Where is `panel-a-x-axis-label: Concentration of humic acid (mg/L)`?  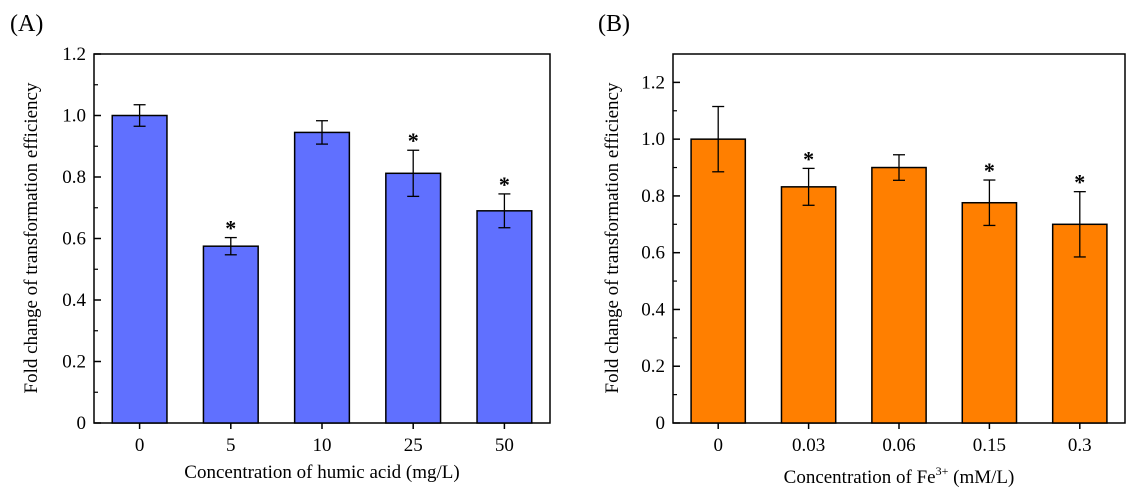 panel-a-x-axis-label: Concentration of humic acid (mg/L) is located at coordinates (321, 472).